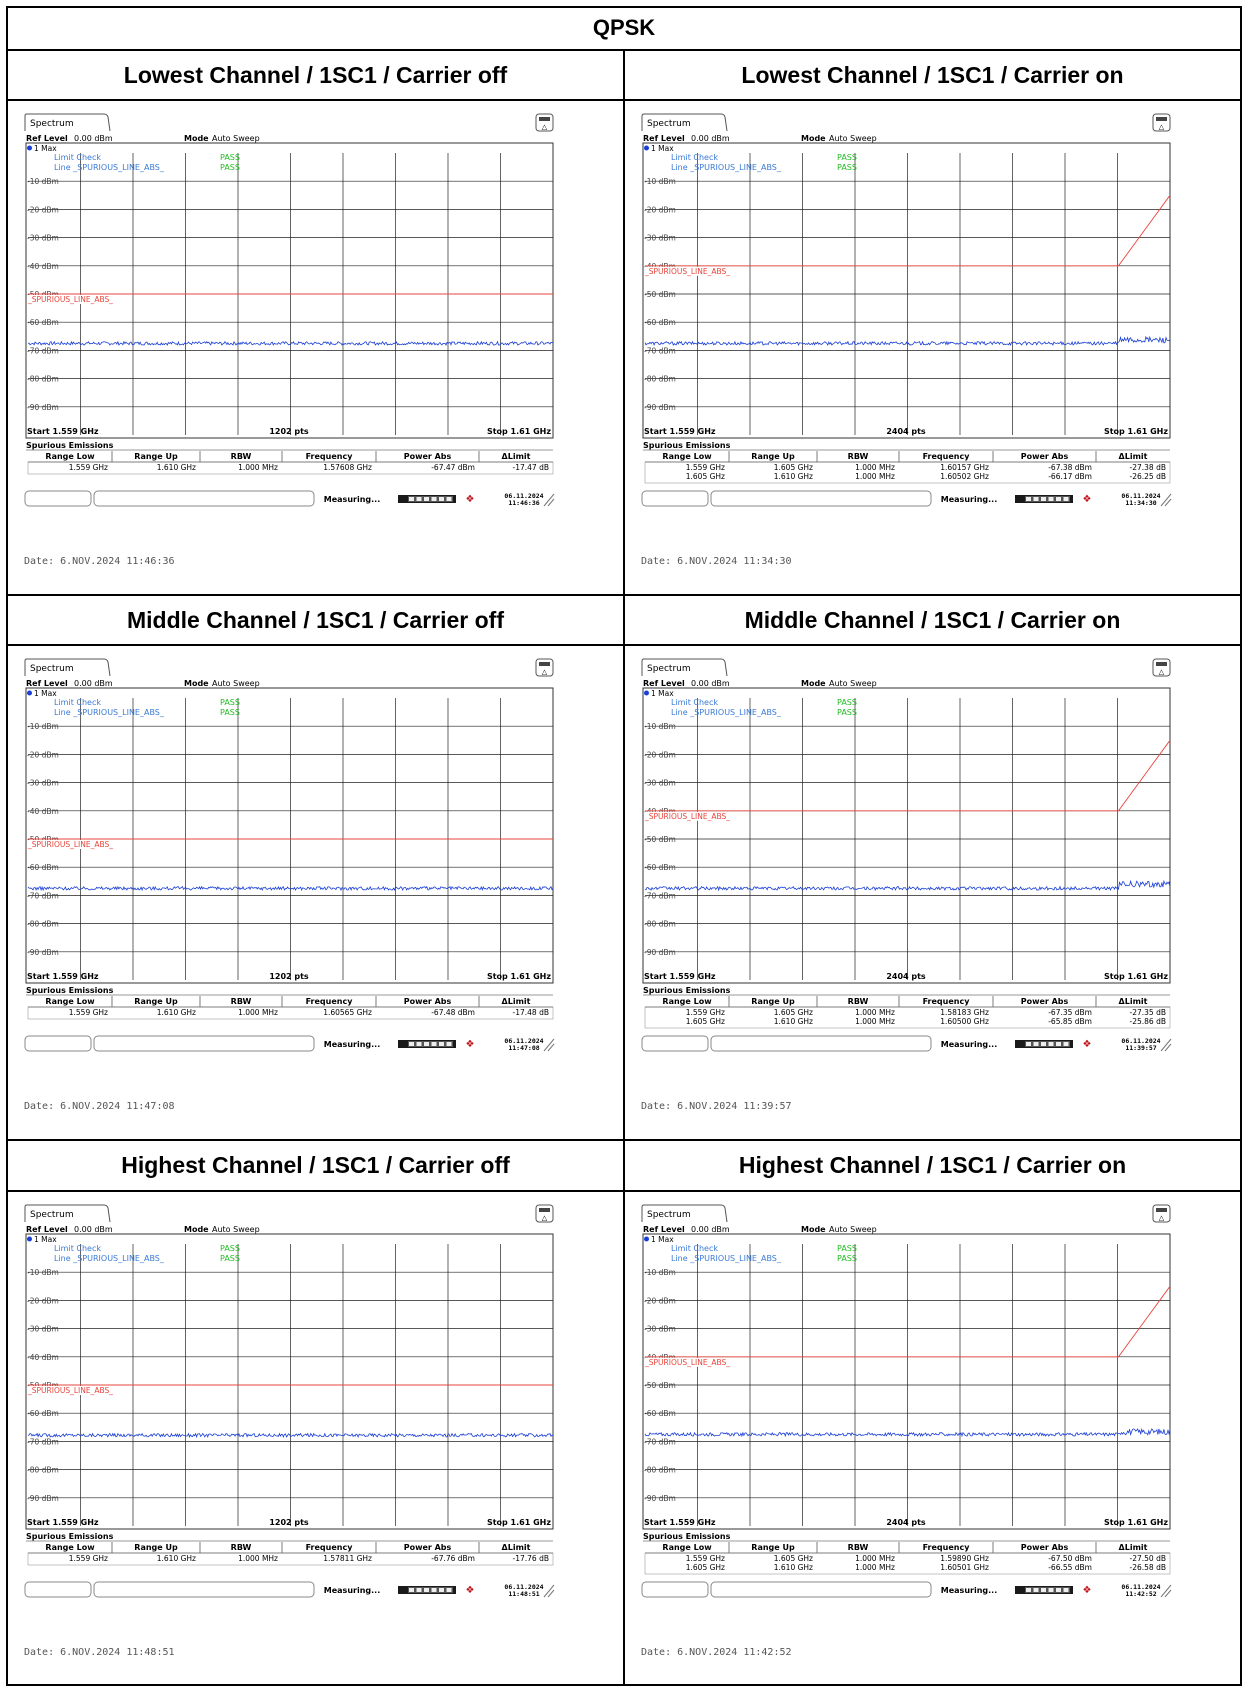 This screenshot has width=1246, height=1692. Describe the element at coordinates (1161, 1209) in the screenshot. I see `display-config-icon` at that location.